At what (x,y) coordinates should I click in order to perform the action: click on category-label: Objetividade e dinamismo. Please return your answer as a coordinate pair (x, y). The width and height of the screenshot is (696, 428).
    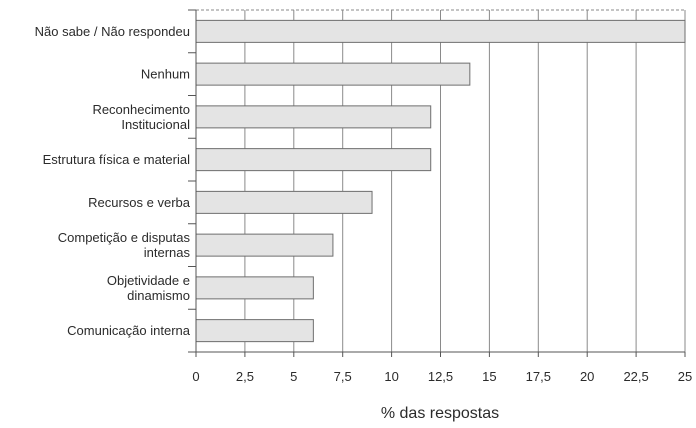
    Looking at the image, I should click on (148, 288).